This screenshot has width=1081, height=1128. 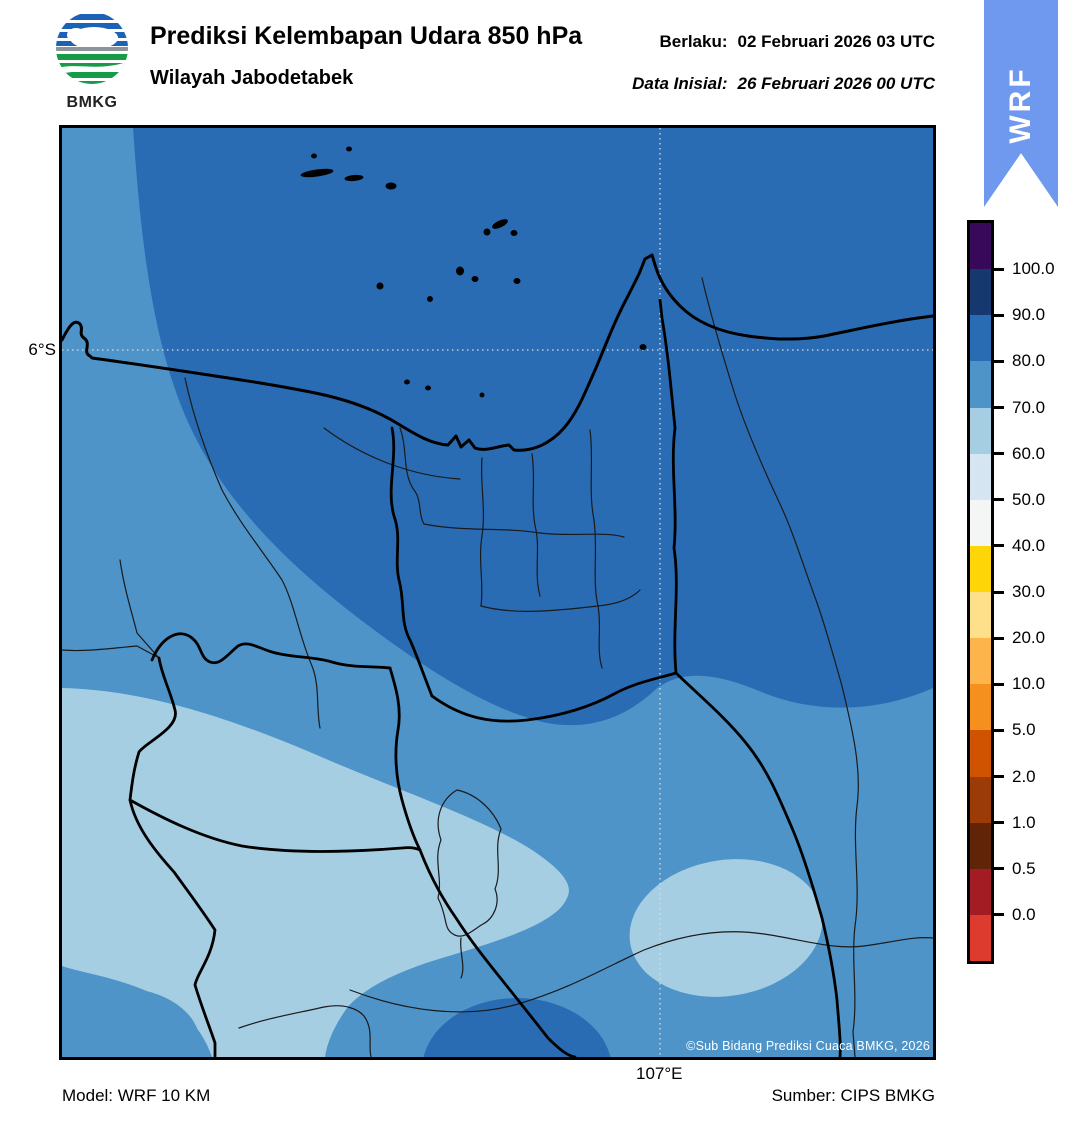 I want to click on region-subtitle: Wilayah Jabodetabek, so click(x=252, y=78).